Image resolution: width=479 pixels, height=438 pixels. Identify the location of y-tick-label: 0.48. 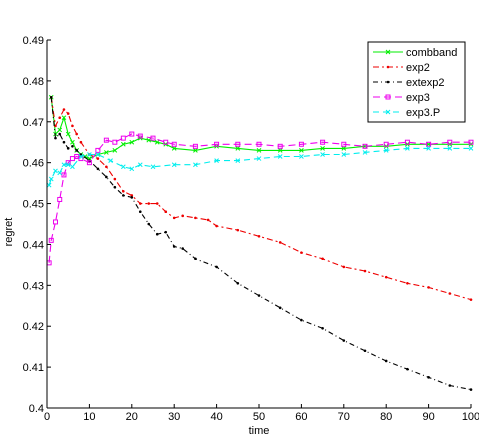
(33, 82).